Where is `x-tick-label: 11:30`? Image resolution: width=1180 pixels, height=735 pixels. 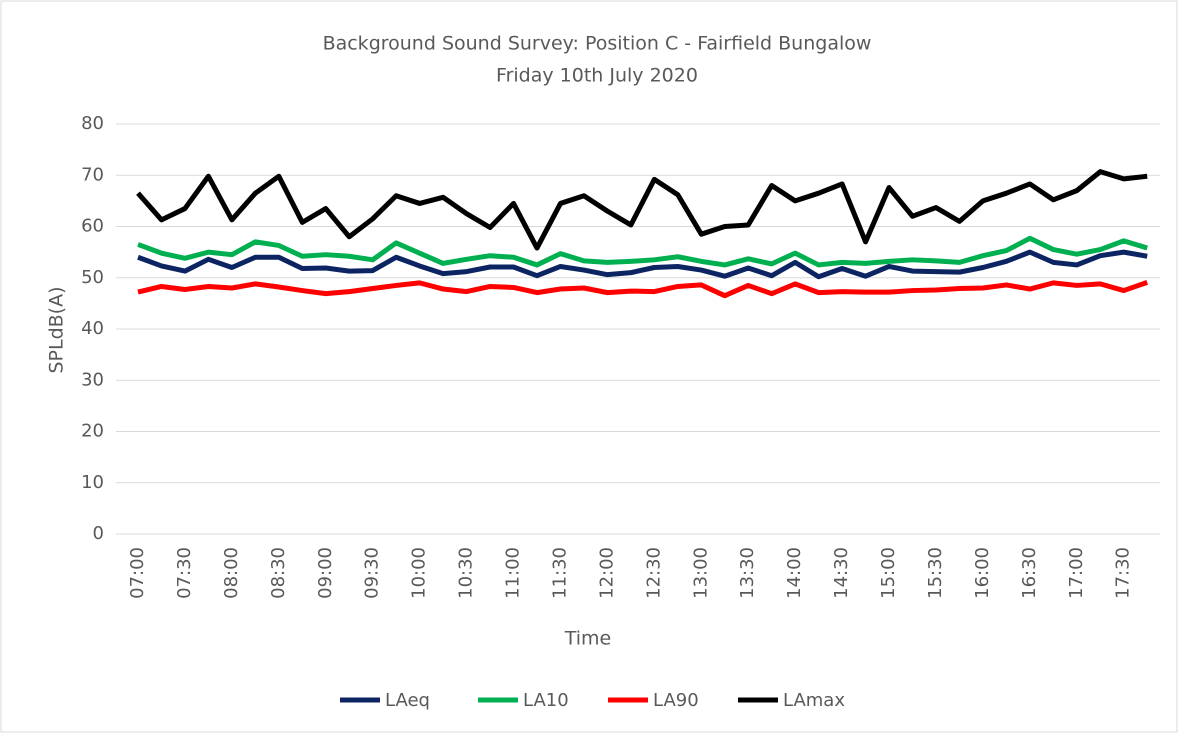
x-tick-label: 11:30 is located at coordinates (559, 573).